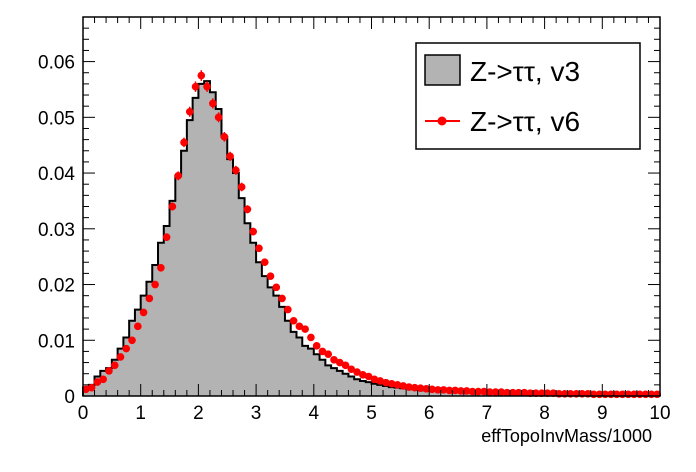 The width and height of the screenshot is (696, 472). What do you see at coordinates (256, 413) in the screenshot?
I see `x-tick-label: 3` at bounding box center [256, 413].